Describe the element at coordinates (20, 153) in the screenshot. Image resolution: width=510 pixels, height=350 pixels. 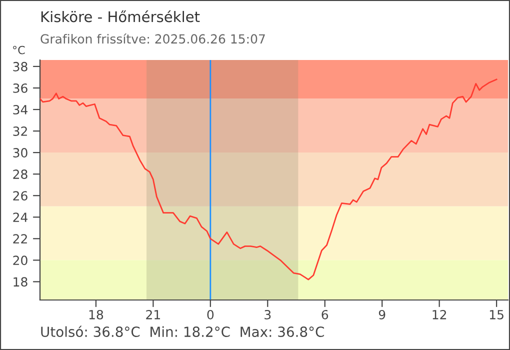
I see `y-tick-label: 30` at that location.